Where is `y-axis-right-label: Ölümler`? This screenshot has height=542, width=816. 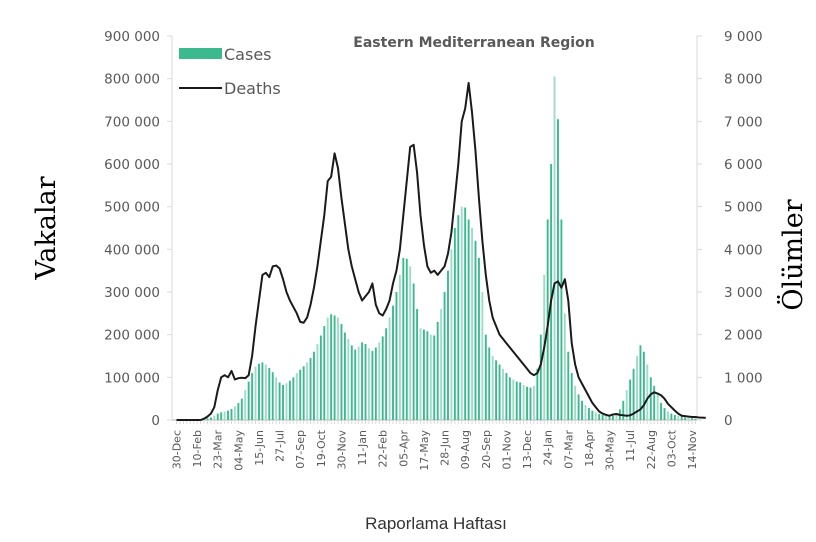
y-axis-right-label: Ölümler is located at coordinates (792, 254).